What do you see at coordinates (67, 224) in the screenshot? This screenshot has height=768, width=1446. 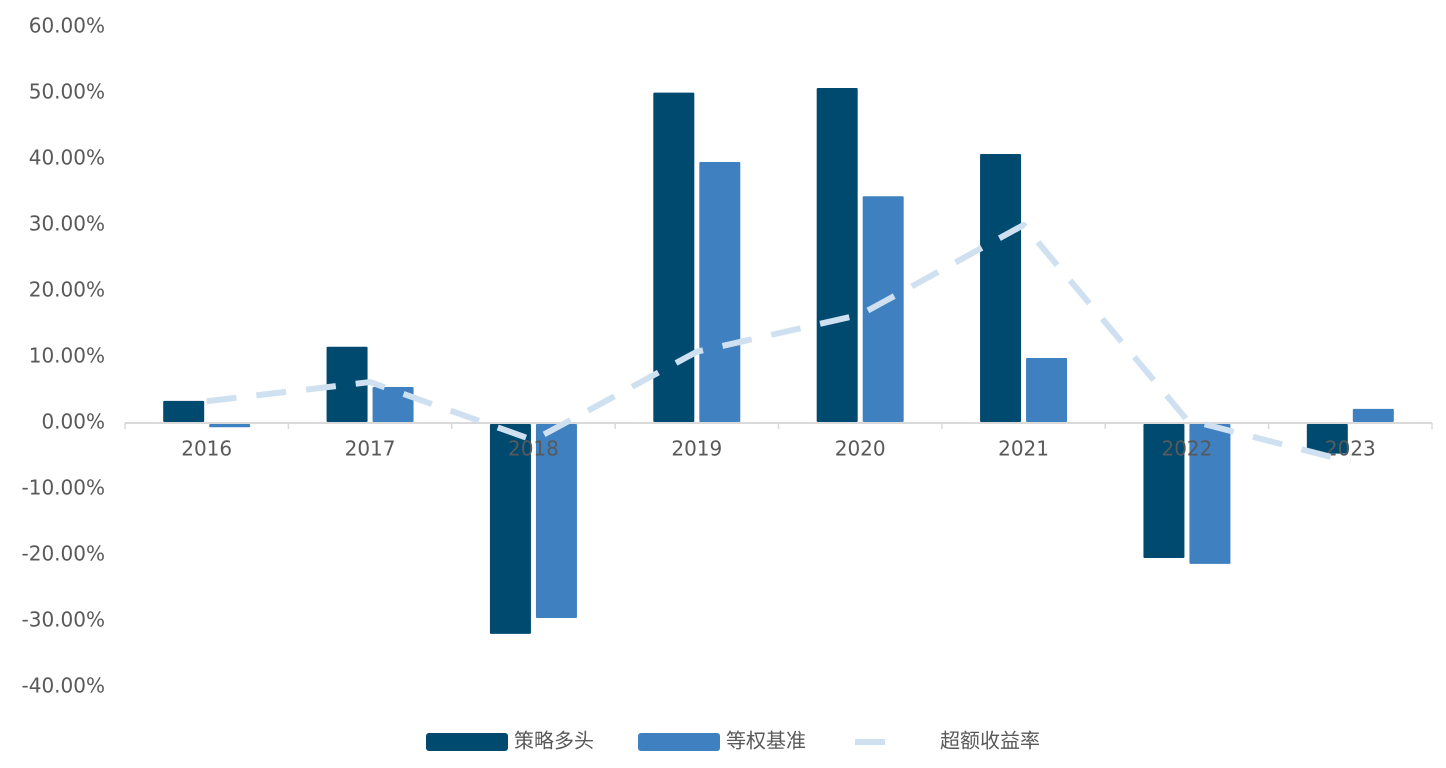 I see `y-tick-label: 30.00%` at bounding box center [67, 224].